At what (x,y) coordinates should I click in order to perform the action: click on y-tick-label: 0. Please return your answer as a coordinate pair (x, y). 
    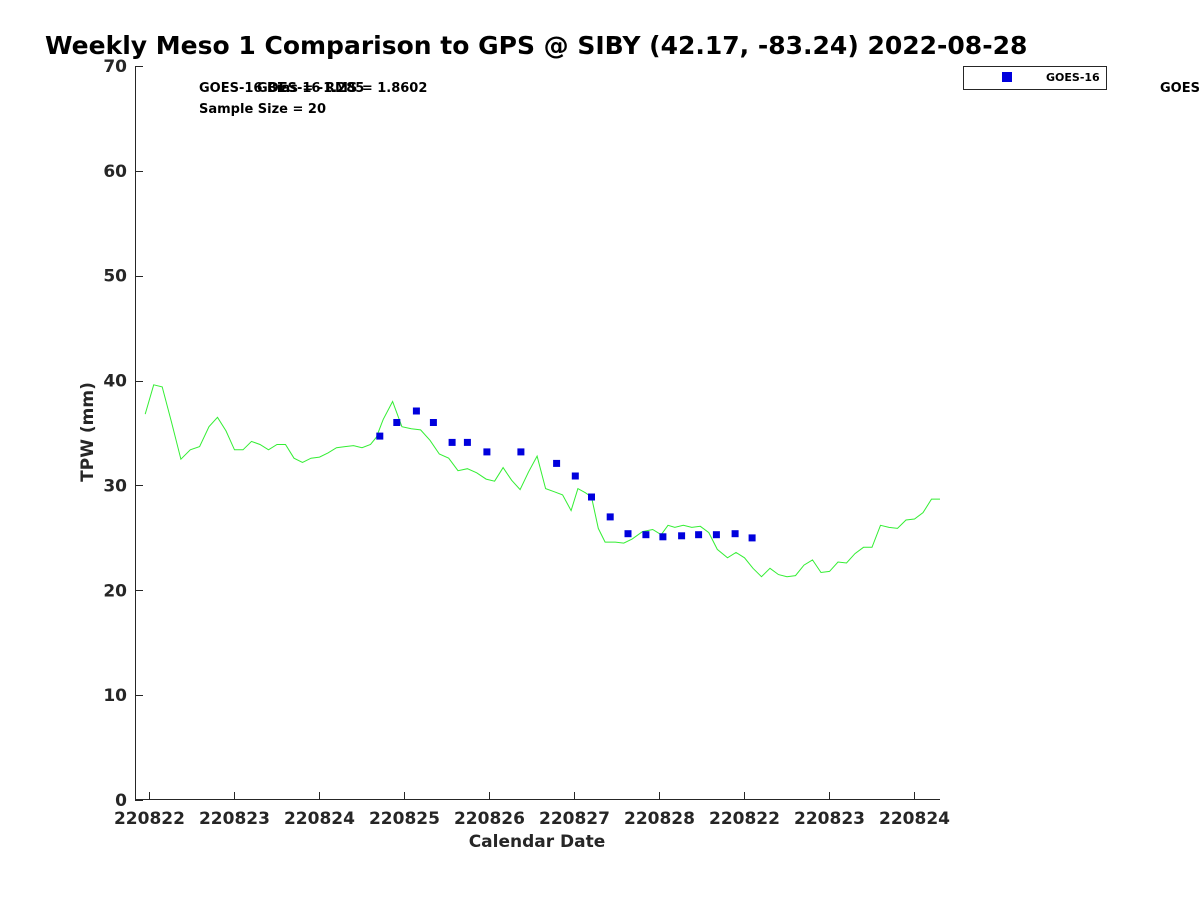
    Looking at the image, I should click on (121, 801).